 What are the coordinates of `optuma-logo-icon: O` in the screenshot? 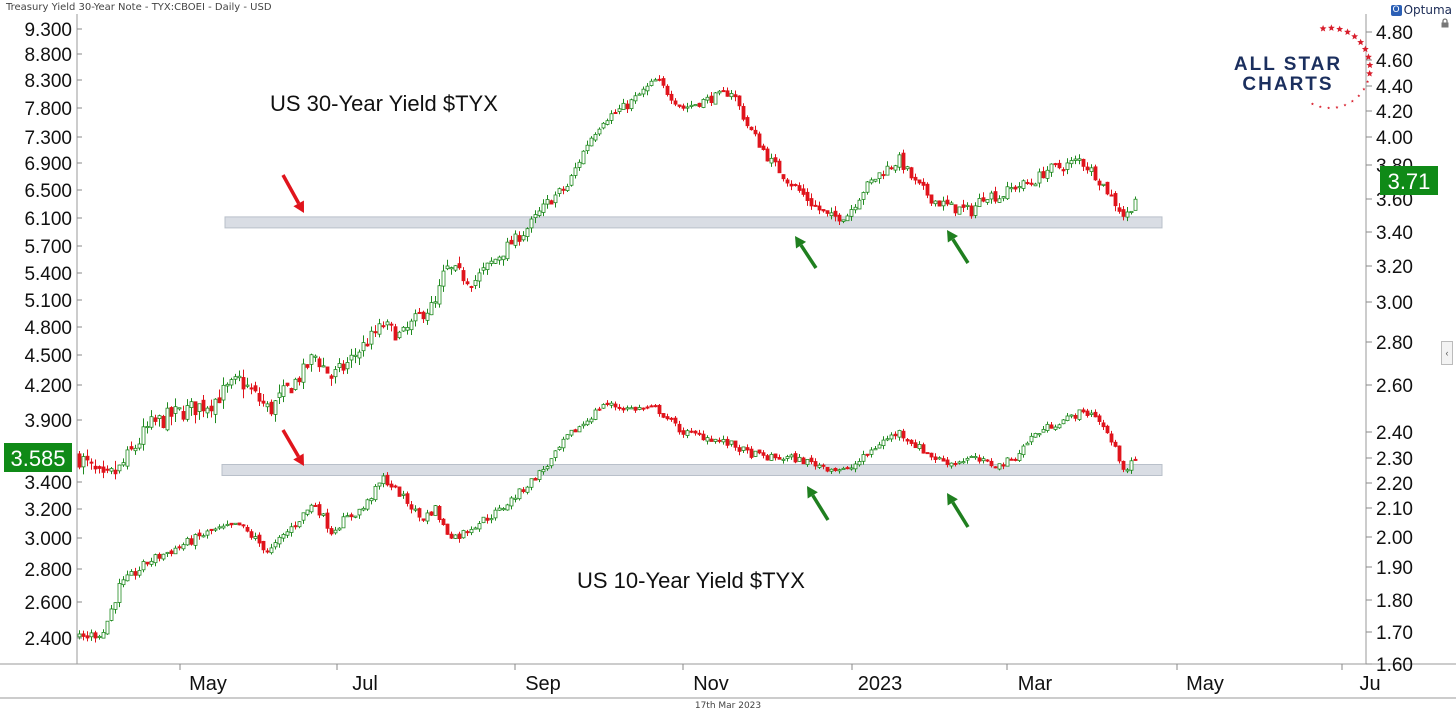 It's located at (1396, 10).